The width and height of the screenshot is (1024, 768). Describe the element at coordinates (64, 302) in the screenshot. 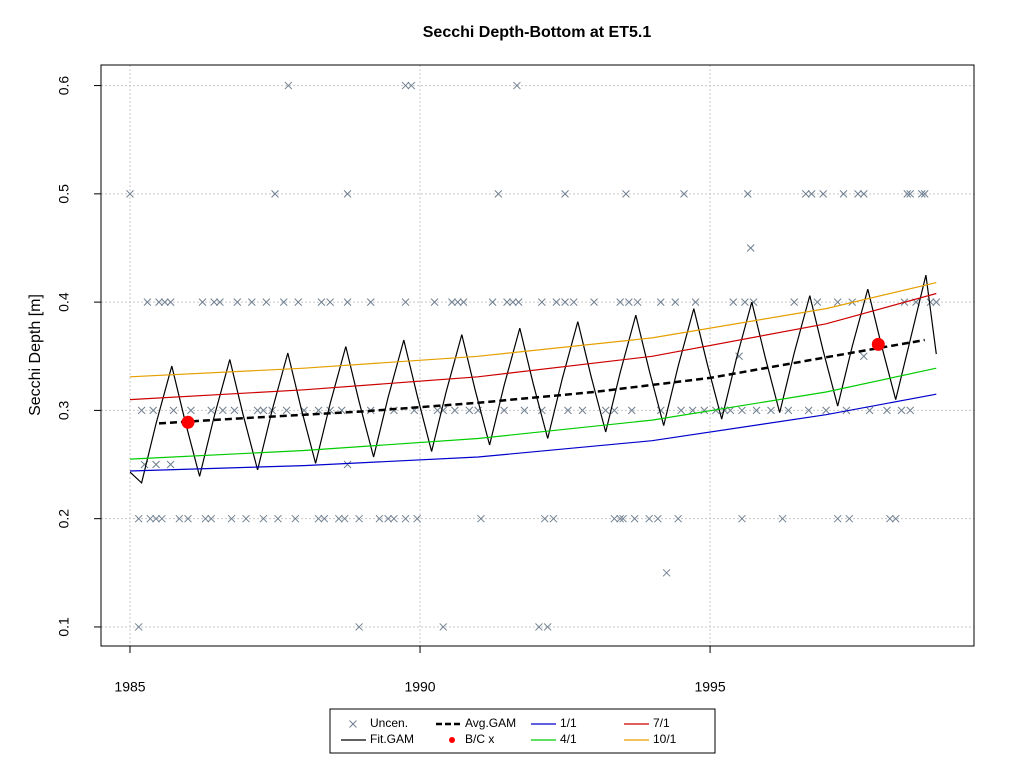

I see `y-tick-label: 0.4` at that location.